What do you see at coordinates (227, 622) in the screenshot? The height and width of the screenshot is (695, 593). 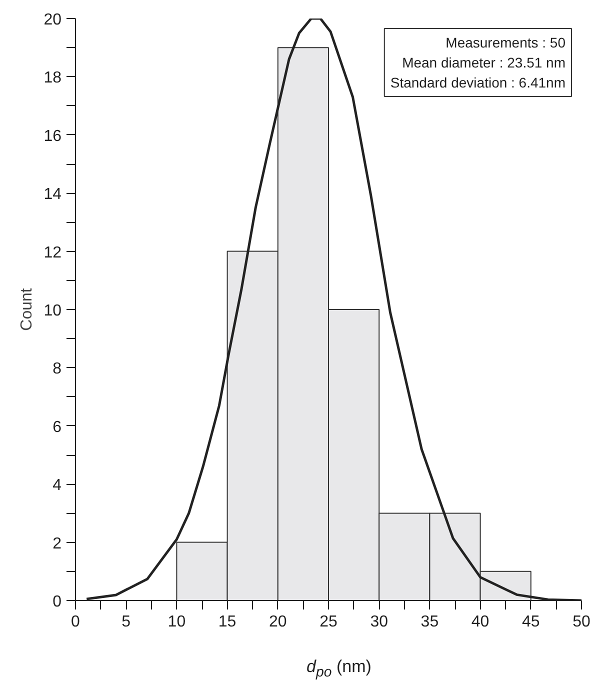 I see `x-tick-label: 15` at bounding box center [227, 622].